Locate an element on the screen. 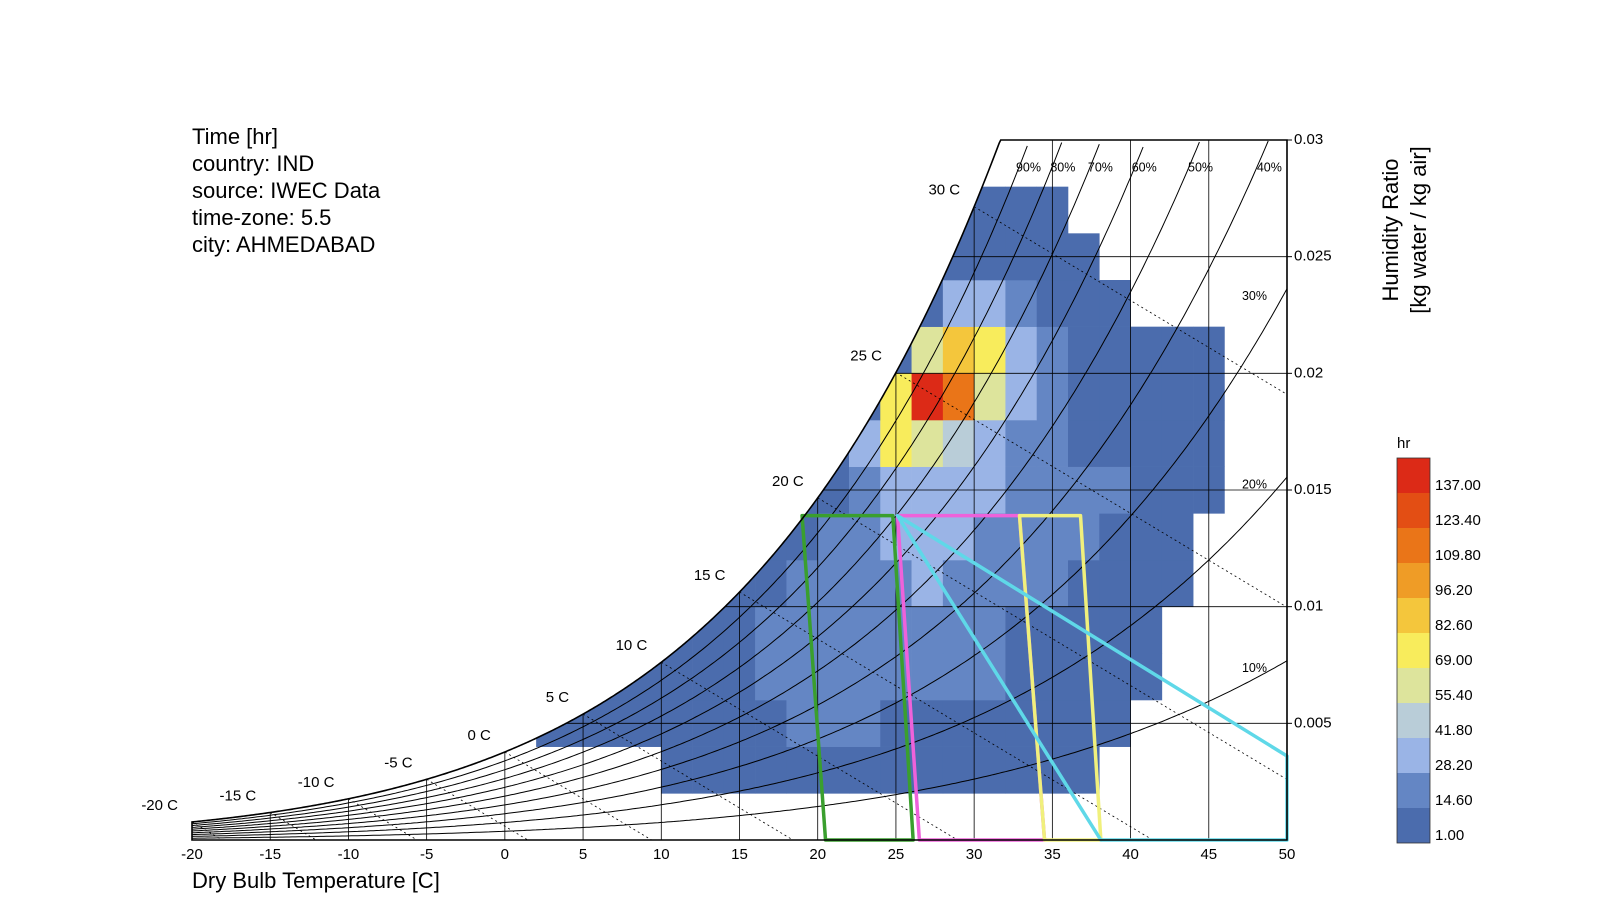 The image size is (1600, 900). wet-bulb-label: -10 C is located at coordinates (316, 782).